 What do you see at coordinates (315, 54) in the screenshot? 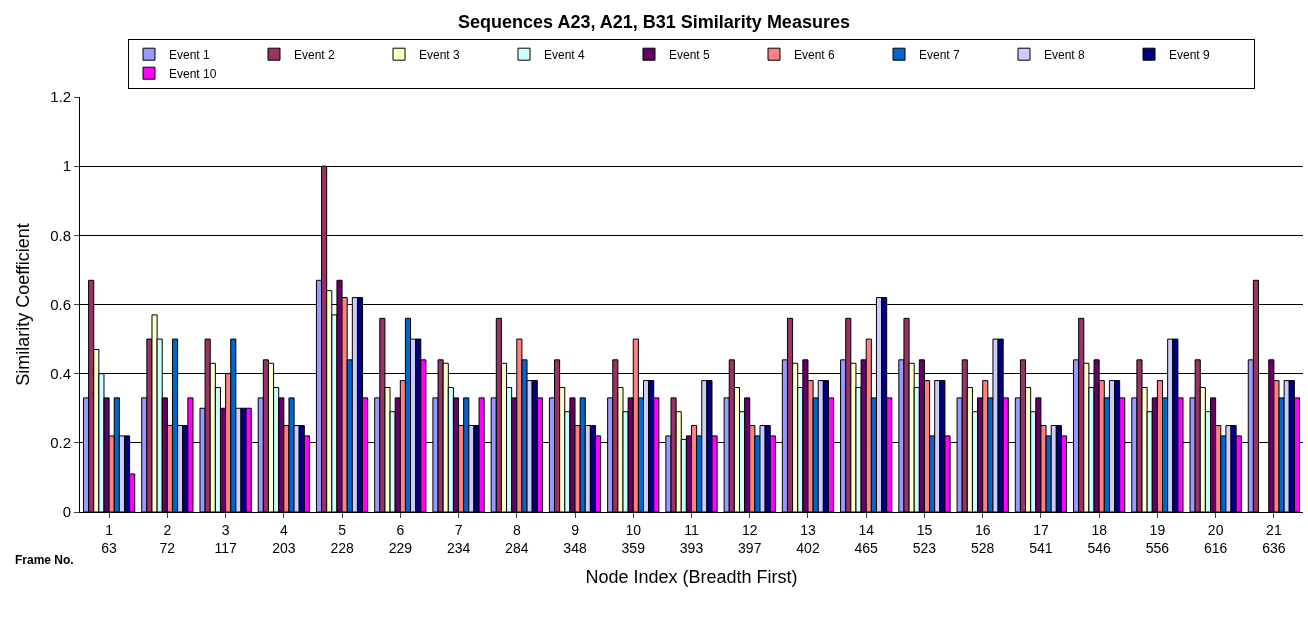
I see `legend-label: Event 2` at bounding box center [315, 54].